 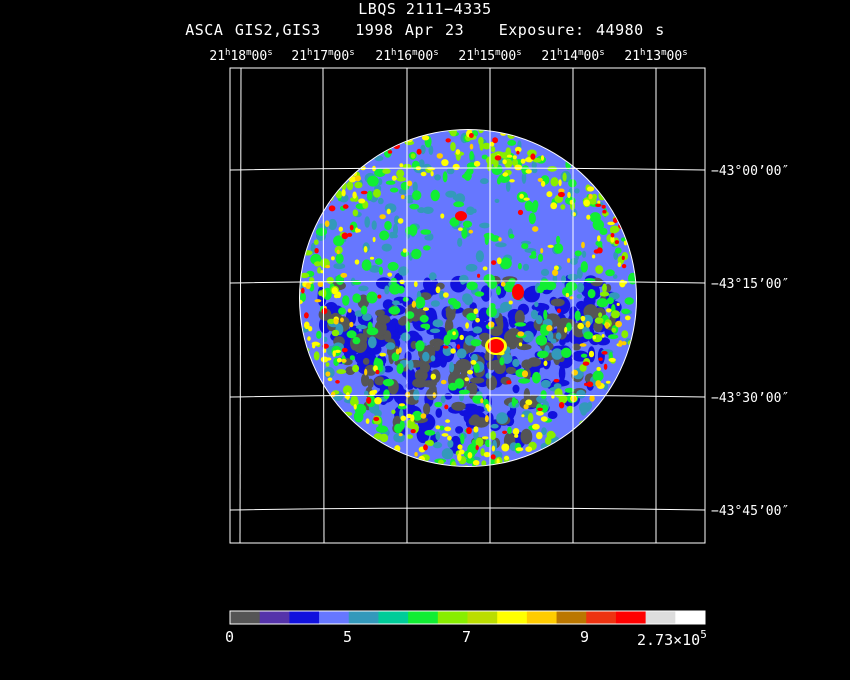 What do you see at coordinates (406, 56) in the screenshot?
I see `ra-label: 21h16m00s` at bounding box center [406, 56].